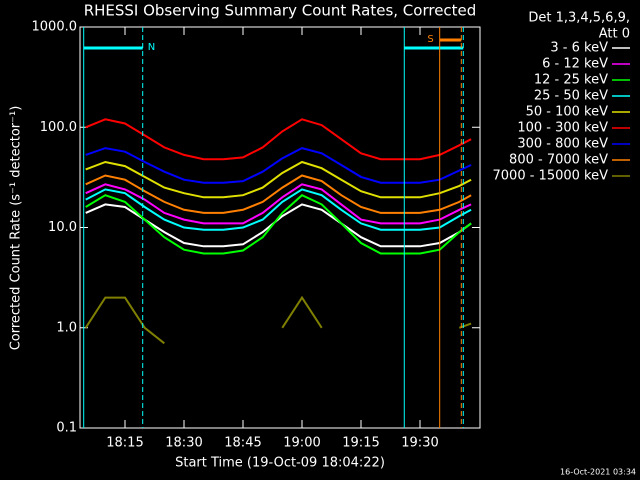  I want to click on y-tick-label: 1.0, so click(66, 327).